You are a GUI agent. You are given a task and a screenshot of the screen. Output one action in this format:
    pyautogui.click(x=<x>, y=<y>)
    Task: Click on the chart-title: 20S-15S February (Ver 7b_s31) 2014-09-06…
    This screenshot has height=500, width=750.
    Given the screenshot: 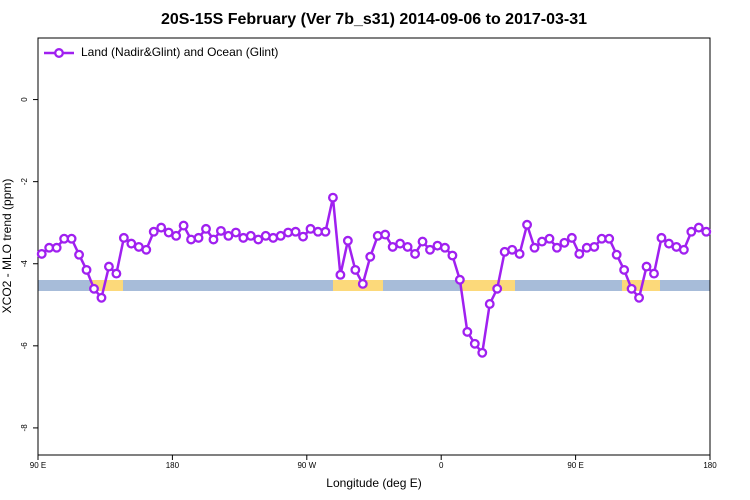 What is the action you would take?
    pyautogui.click(x=374, y=19)
    